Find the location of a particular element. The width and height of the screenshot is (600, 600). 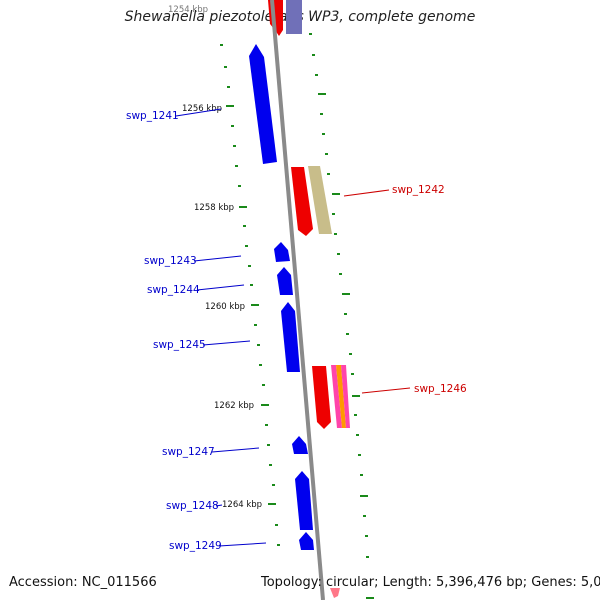

feature-swp_1242-khaki is located at coordinates (320, 200).